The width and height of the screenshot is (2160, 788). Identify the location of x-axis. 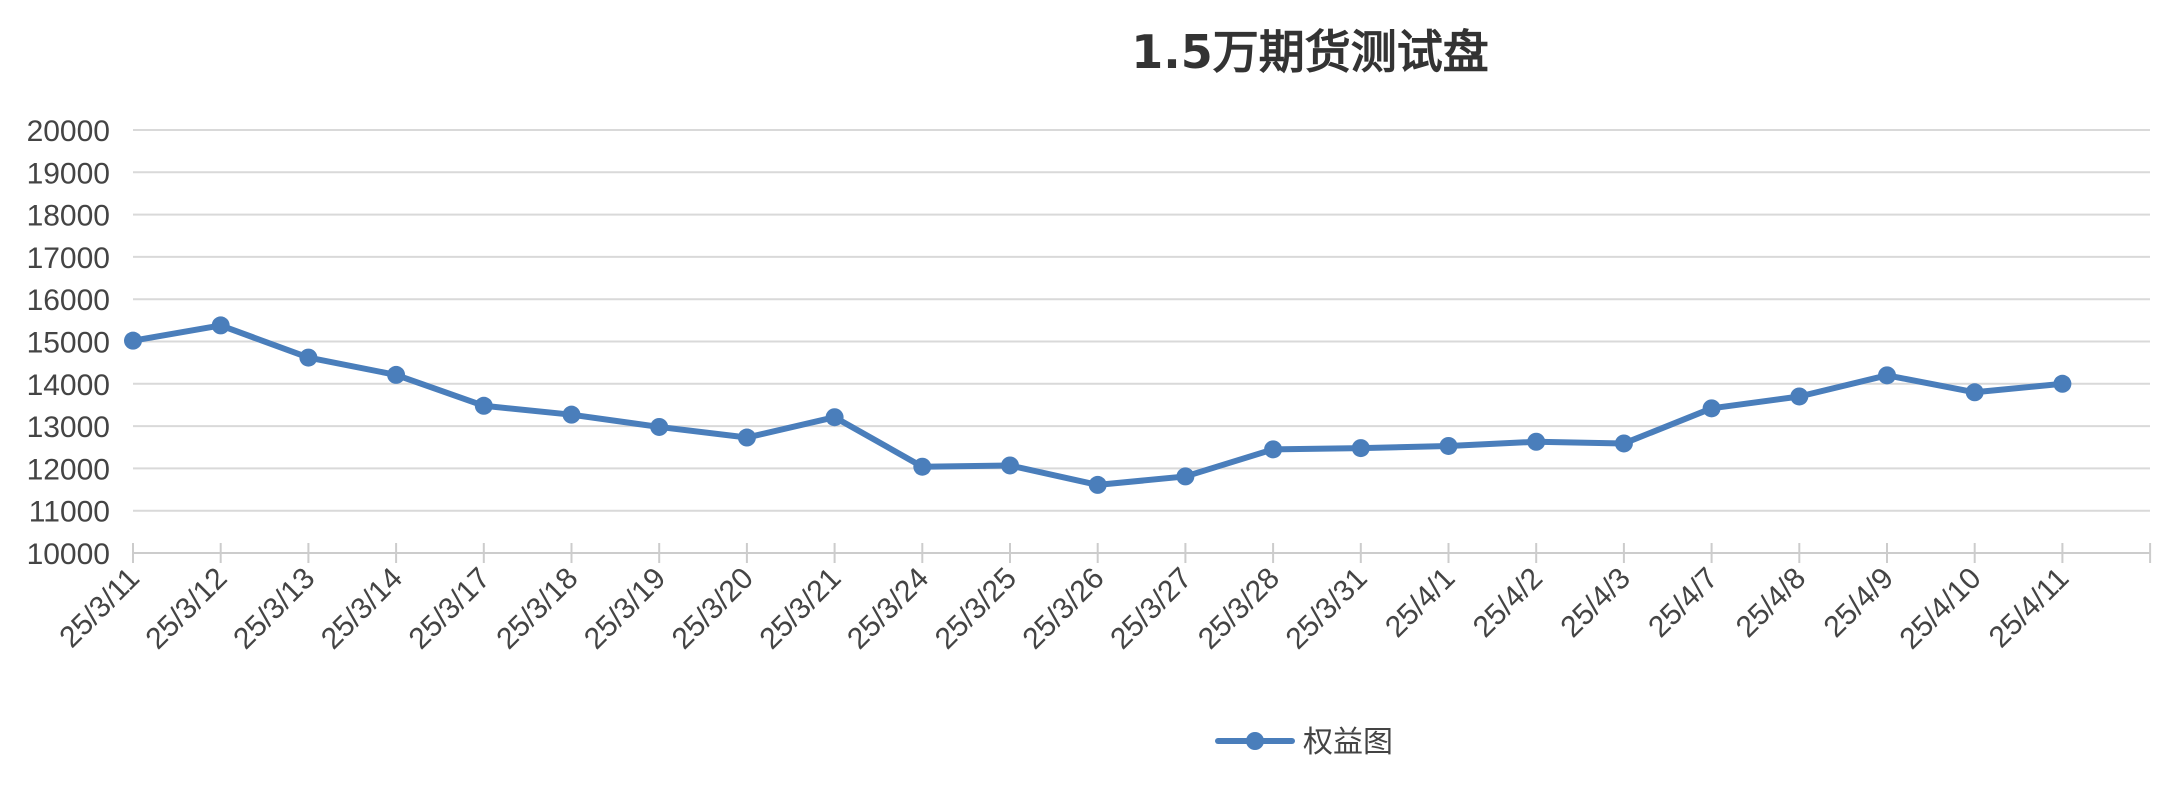
(1142, 553).